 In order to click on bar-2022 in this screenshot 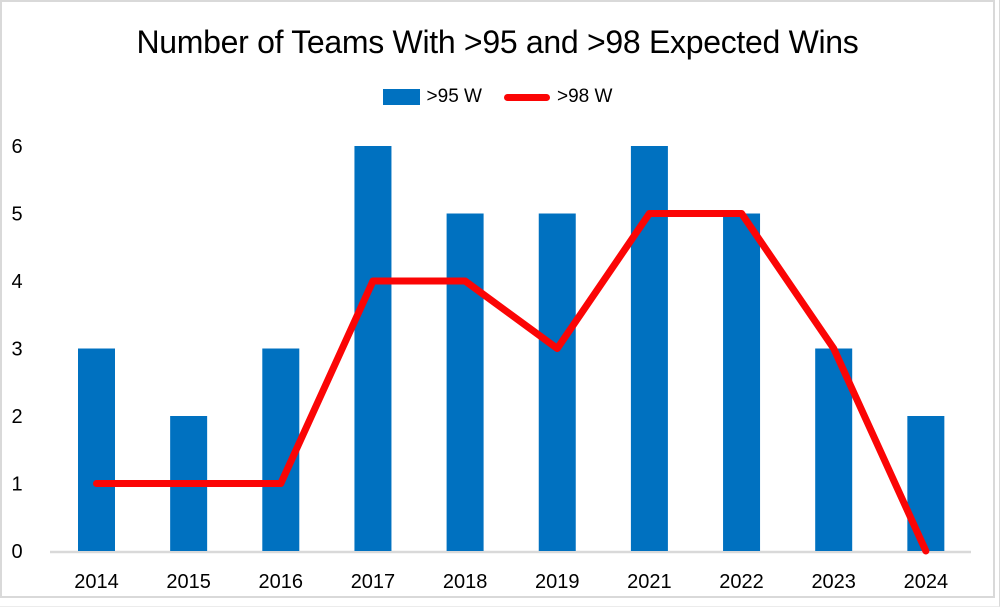, I will do `click(742, 382)`.